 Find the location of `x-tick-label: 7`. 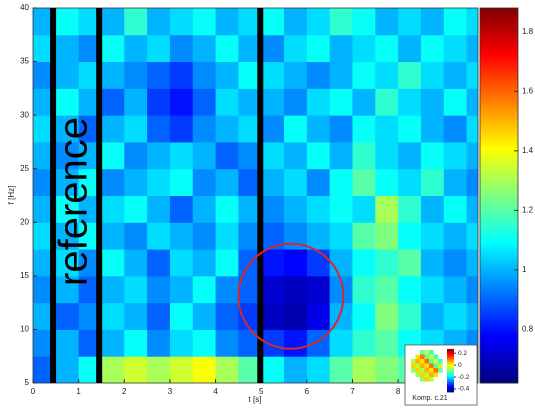

x-tick-label: 7 is located at coordinates (352, 391).